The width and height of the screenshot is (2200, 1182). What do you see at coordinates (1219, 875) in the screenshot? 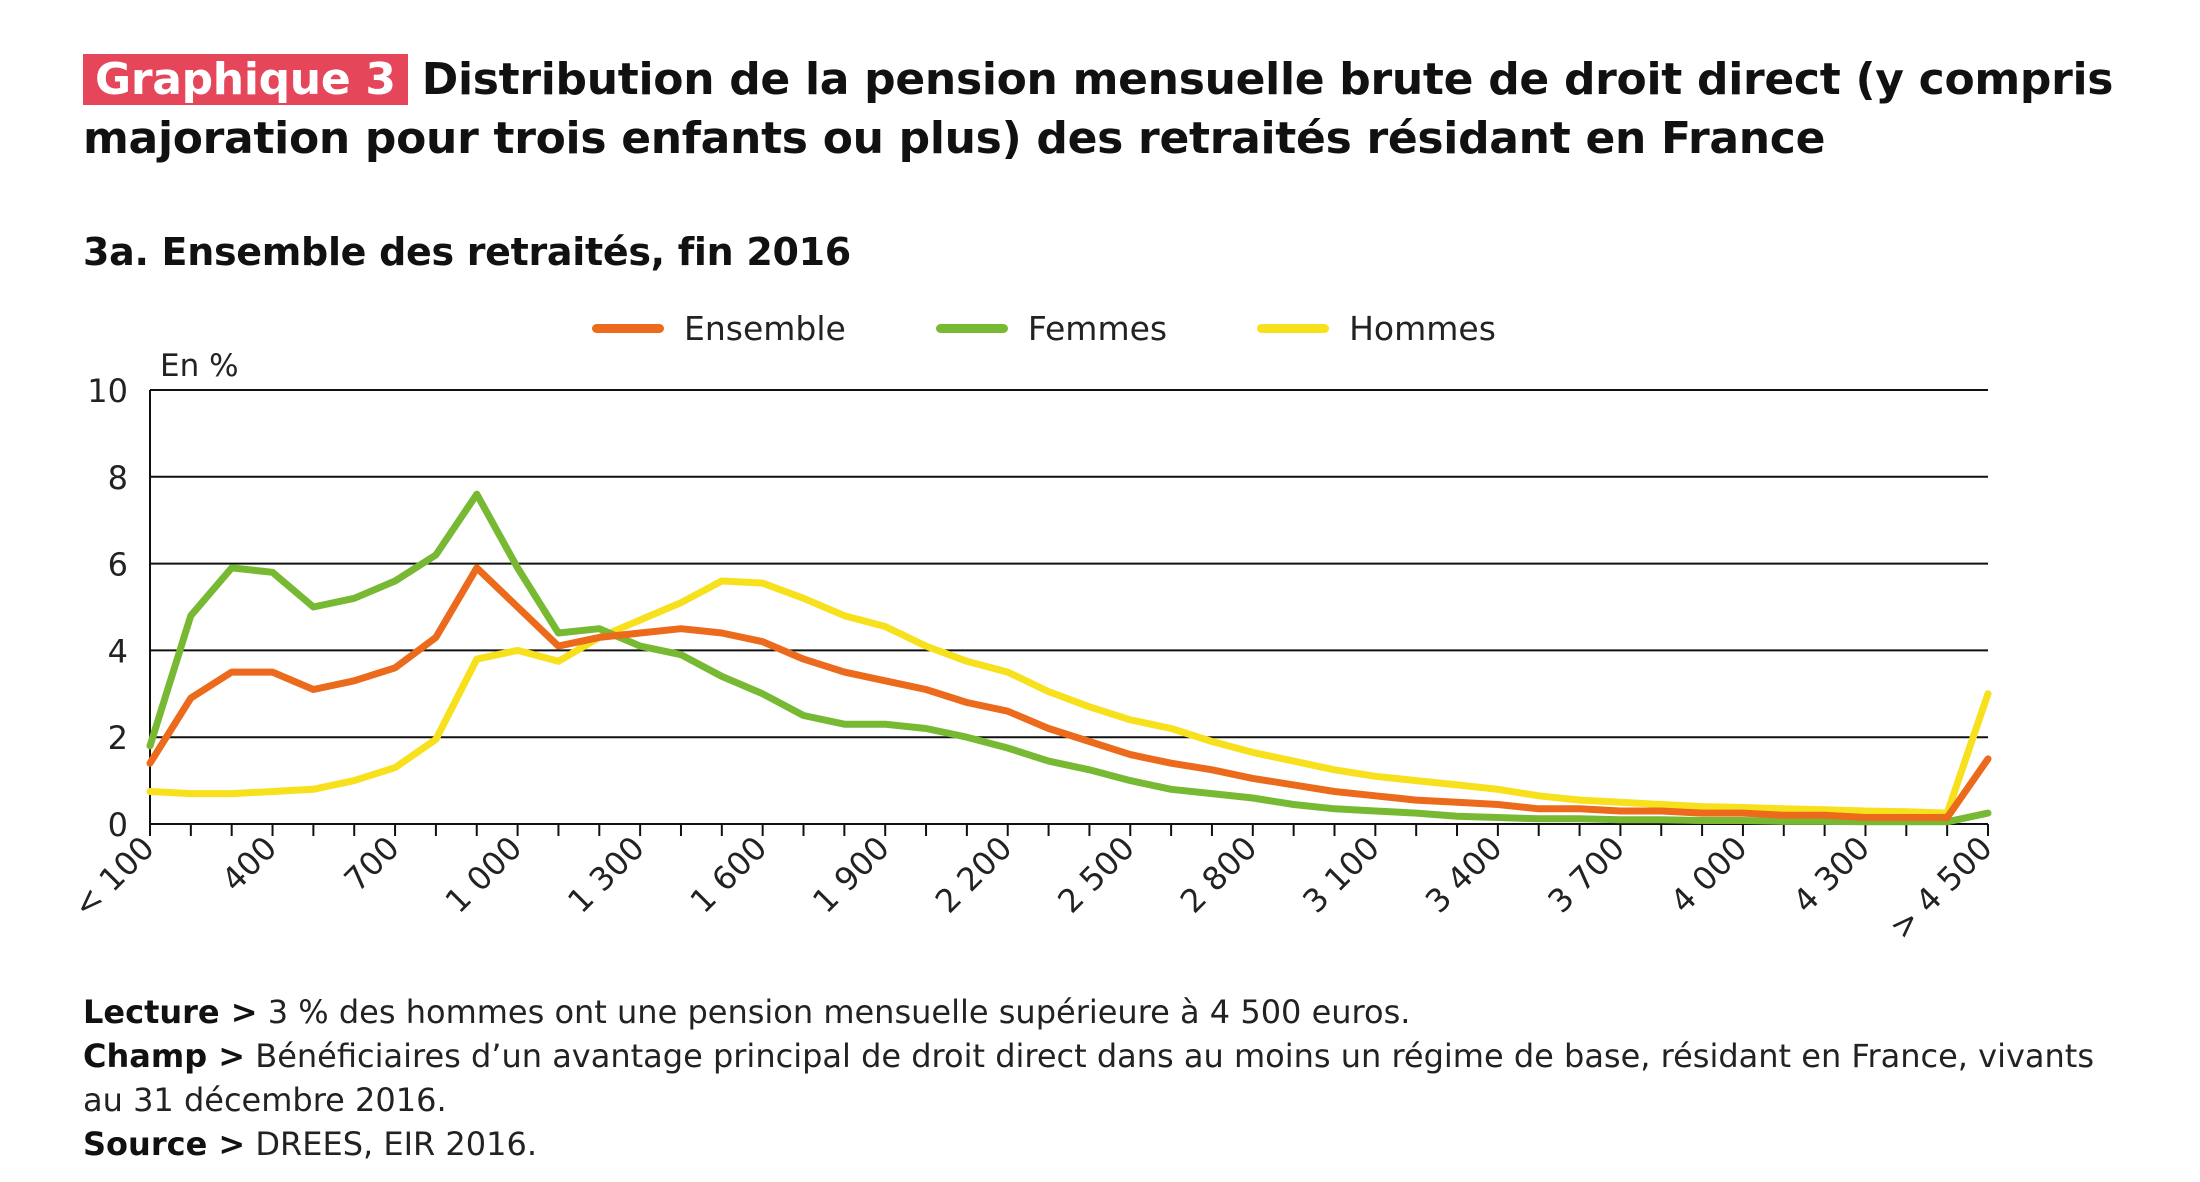
I see `x-tick-label: 2 800` at bounding box center [1219, 875].